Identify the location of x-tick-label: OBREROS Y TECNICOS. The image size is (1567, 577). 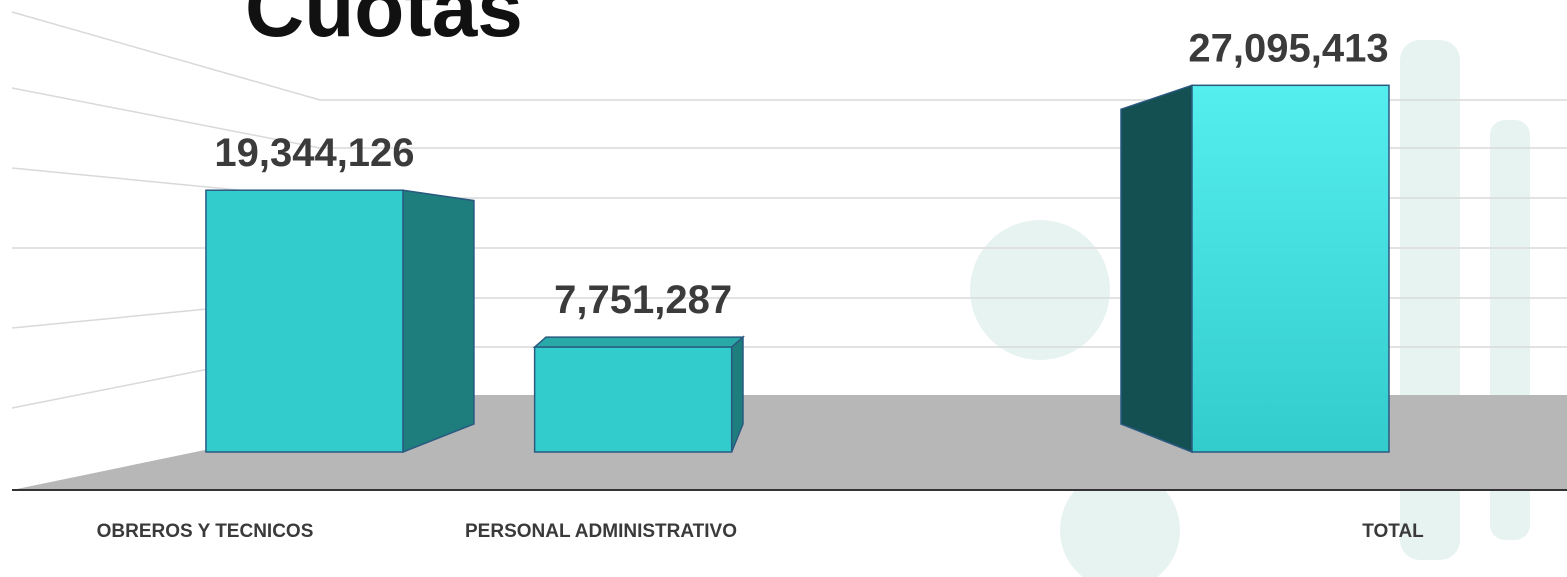
(205, 531).